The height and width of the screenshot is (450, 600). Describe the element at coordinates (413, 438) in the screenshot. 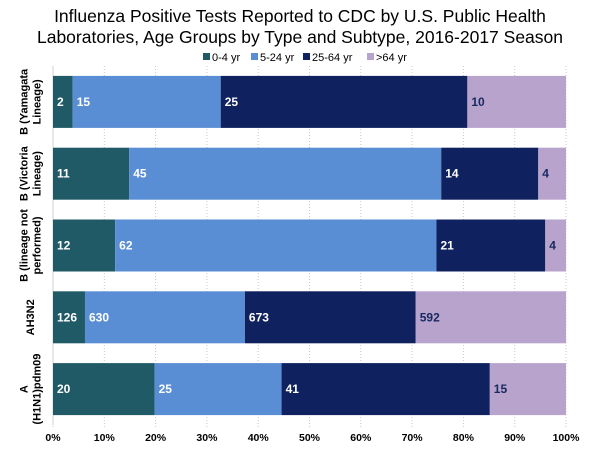

I see `x-tick-label: 70%` at that location.